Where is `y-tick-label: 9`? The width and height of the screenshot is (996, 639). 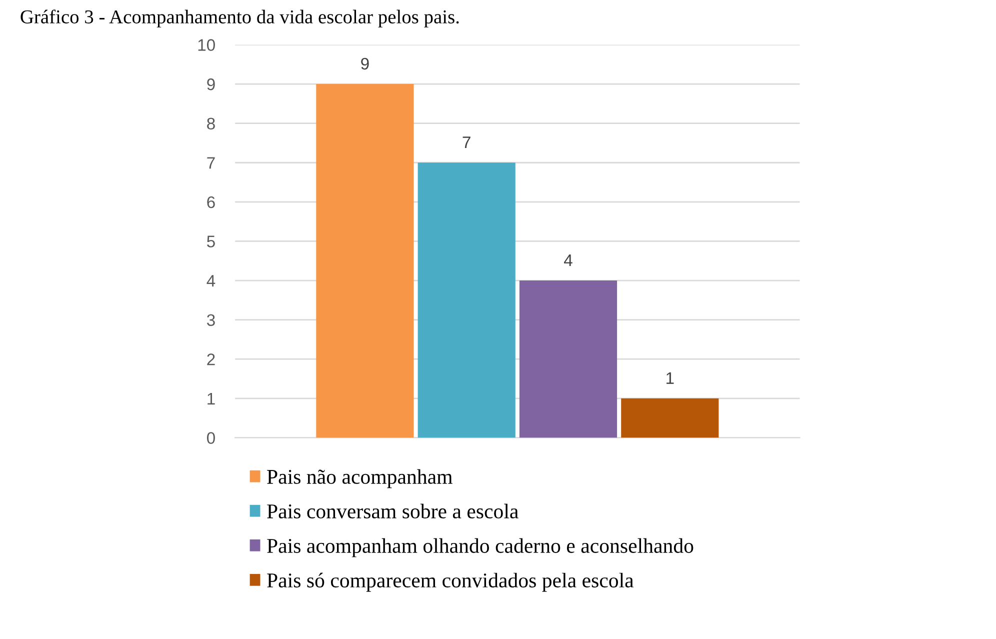
y-tick-label: 9 is located at coordinates (211, 84).